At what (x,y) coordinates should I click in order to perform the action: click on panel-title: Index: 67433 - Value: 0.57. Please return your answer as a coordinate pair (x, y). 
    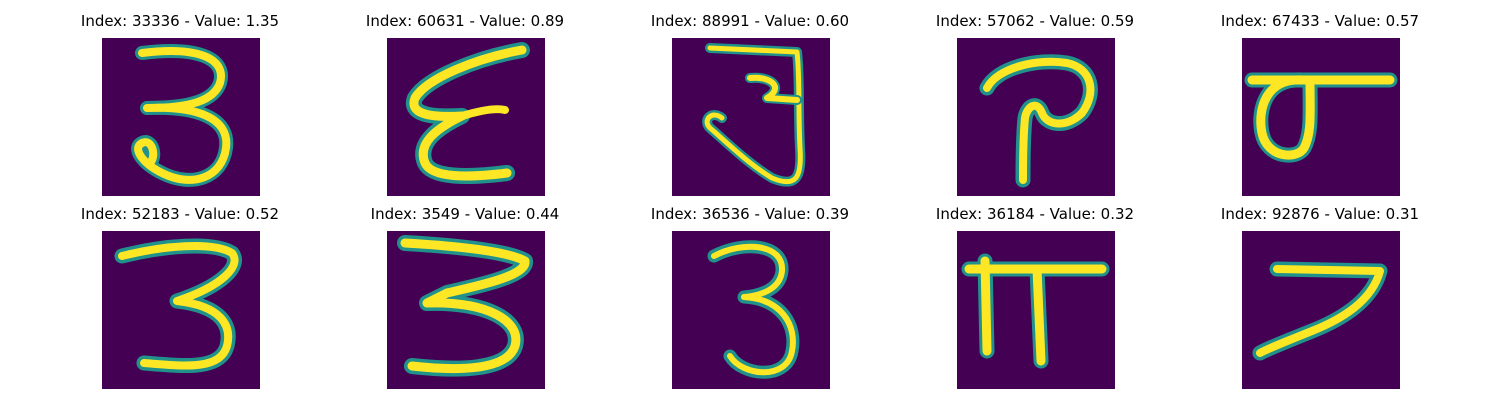
    Looking at the image, I should click on (1320, 21).